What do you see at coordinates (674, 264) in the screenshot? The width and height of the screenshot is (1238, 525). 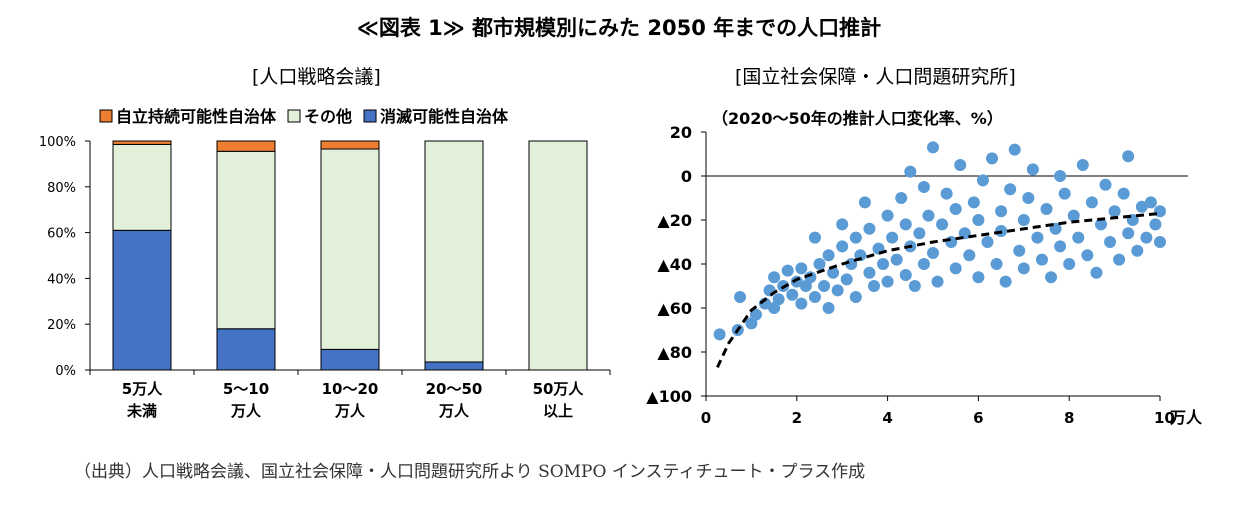 I see `scatter-y-tick-label: ▲40` at bounding box center [674, 264].